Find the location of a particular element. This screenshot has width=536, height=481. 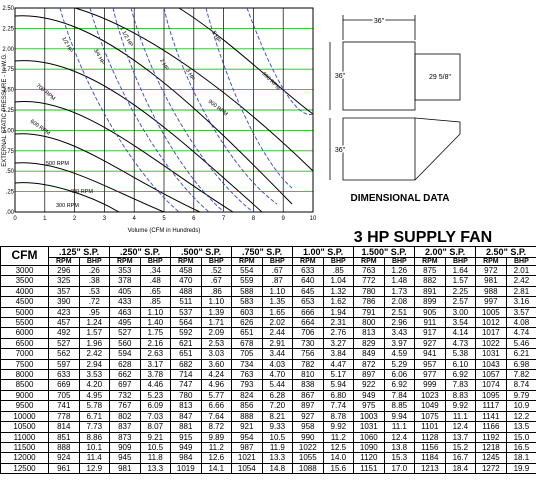

table-cell: 1057 is located at coordinates (491, 375).